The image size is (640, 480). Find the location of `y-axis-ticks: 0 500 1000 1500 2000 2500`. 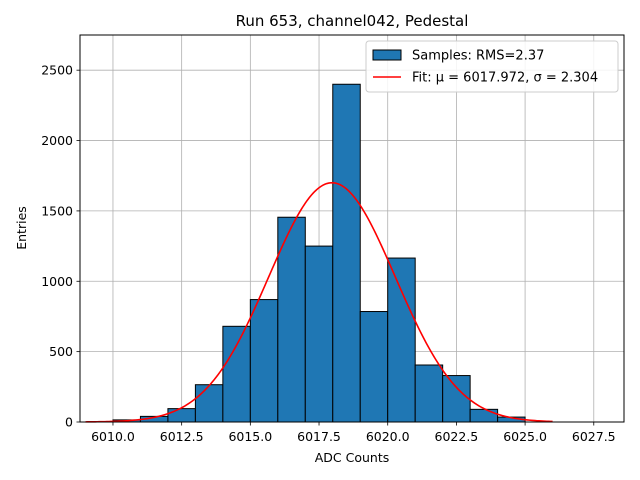

y-axis-ticks: 0 500 1000 1500 2000 2500 is located at coordinates (60, 246).